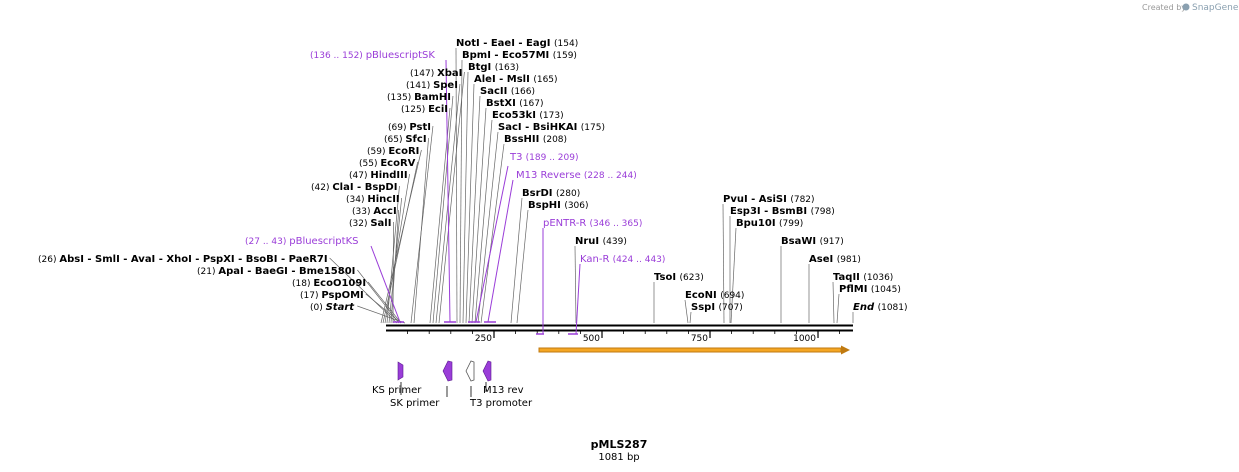 Image resolution: width=1239 pixels, height=472 pixels. Describe the element at coordinates (551, 193) in the screenshot. I see `site-label-bsrdi: BsrDI (280)` at that location.